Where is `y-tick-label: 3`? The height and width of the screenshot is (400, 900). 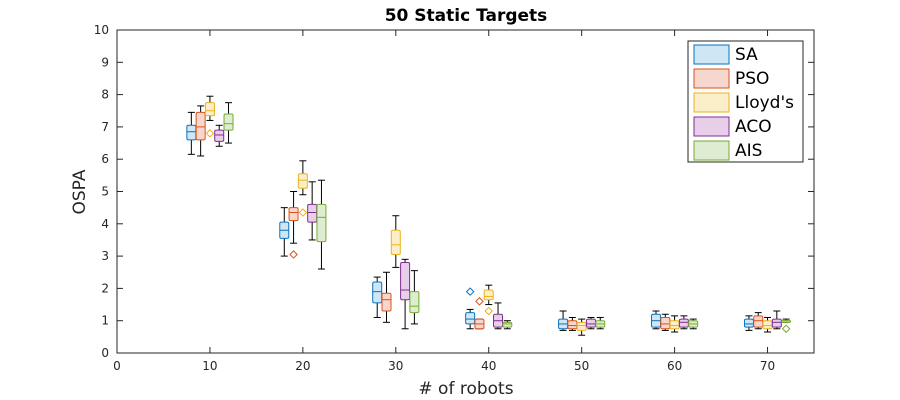 y-tick-label: 3 is located at coordinates (105, 256).